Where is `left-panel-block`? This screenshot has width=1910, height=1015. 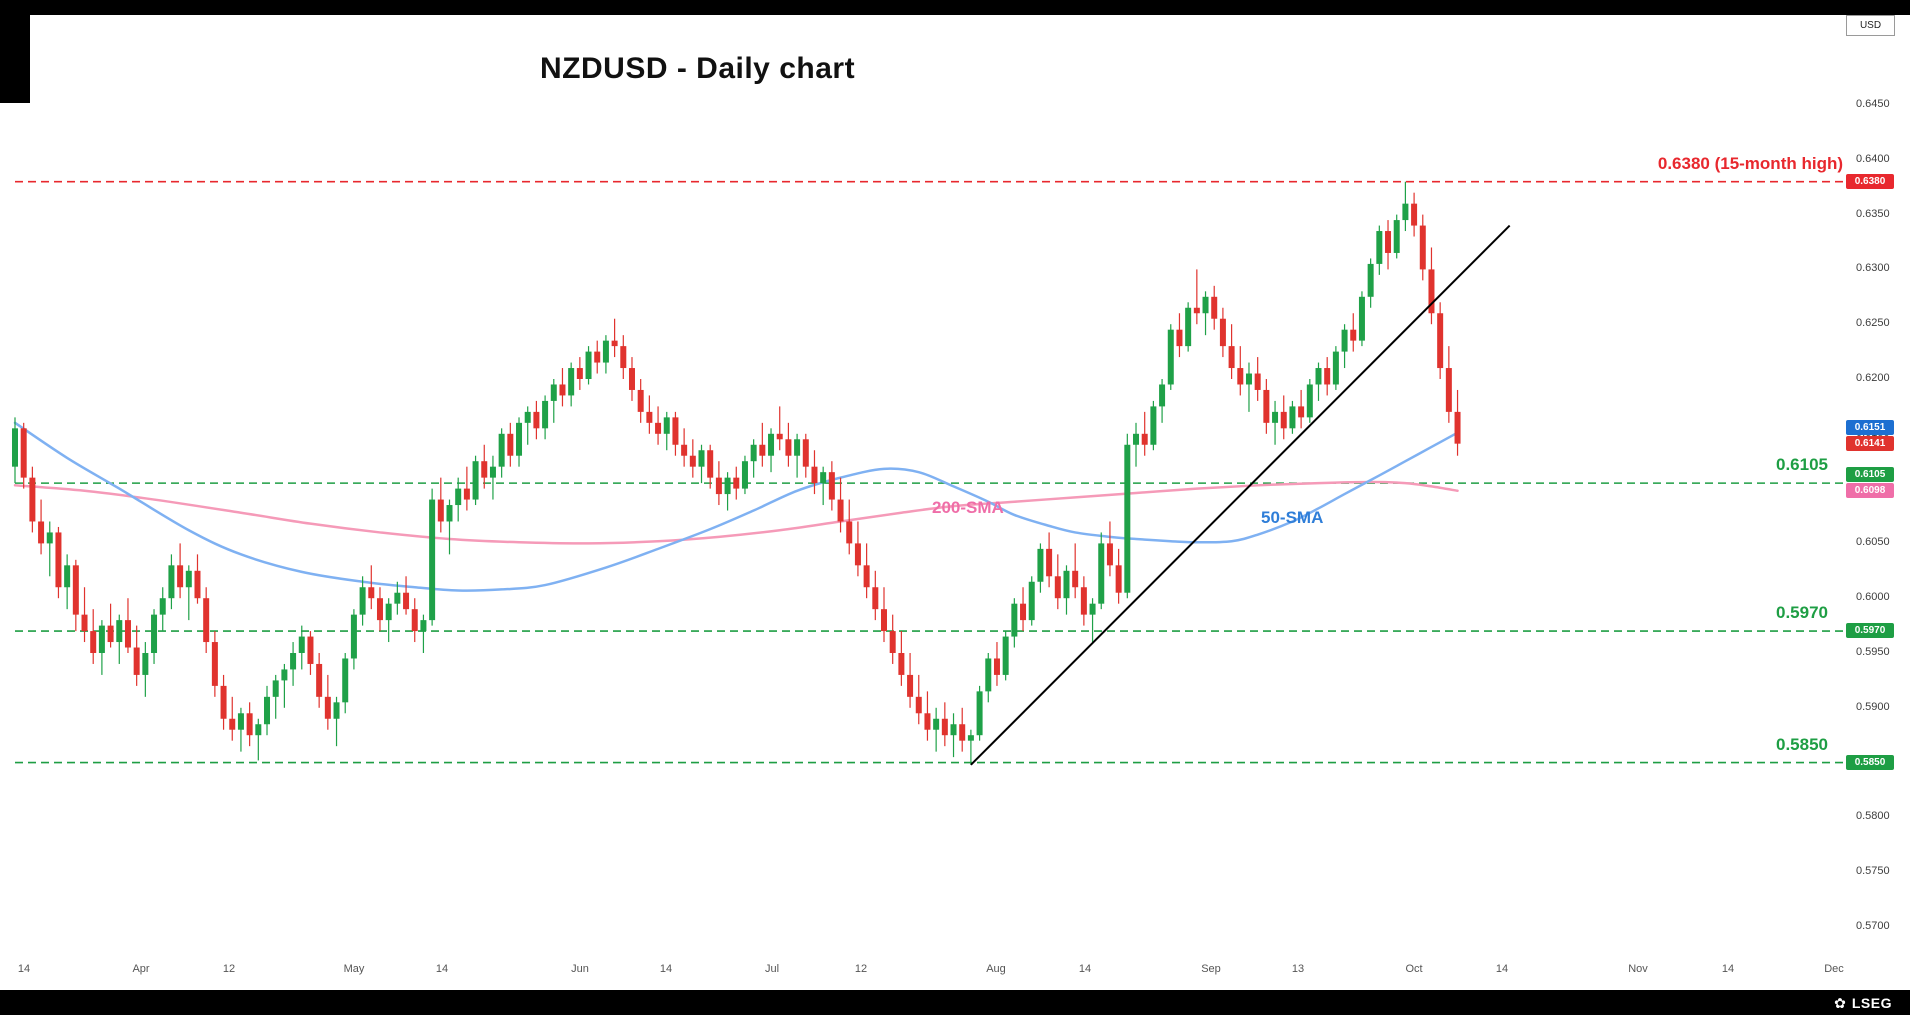
left-panel-block is located at coordinates (15, 51).